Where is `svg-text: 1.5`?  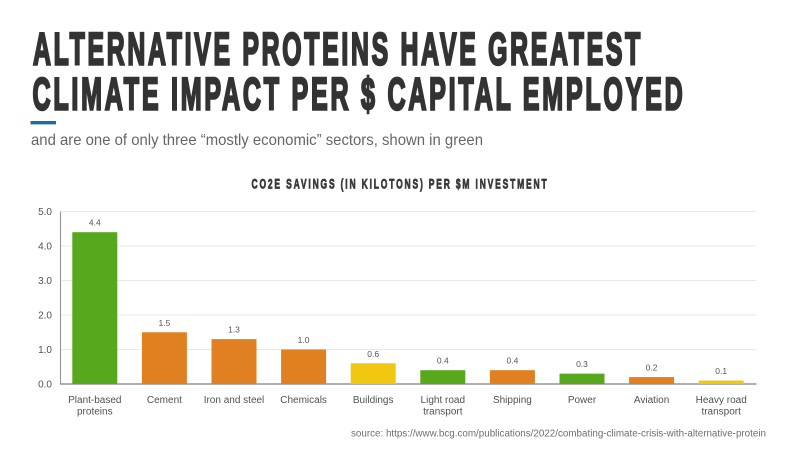
svg-text: 1.5 is located at coordinates (164, 323).